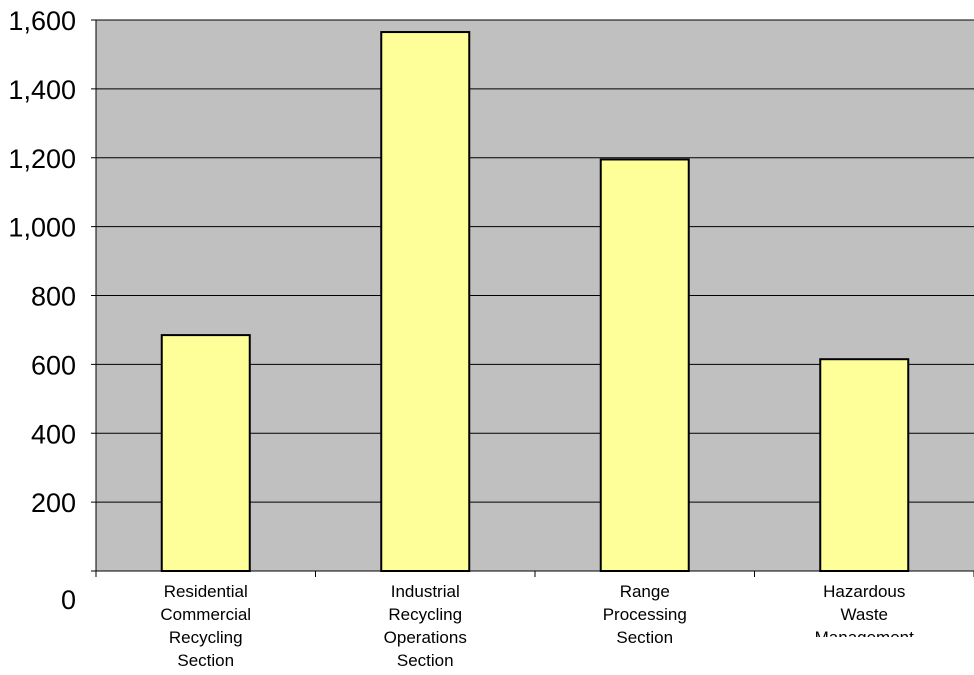 This screenshot has width=974, height=675. I want to click on y-tick-label: 800, so click(53, 297).